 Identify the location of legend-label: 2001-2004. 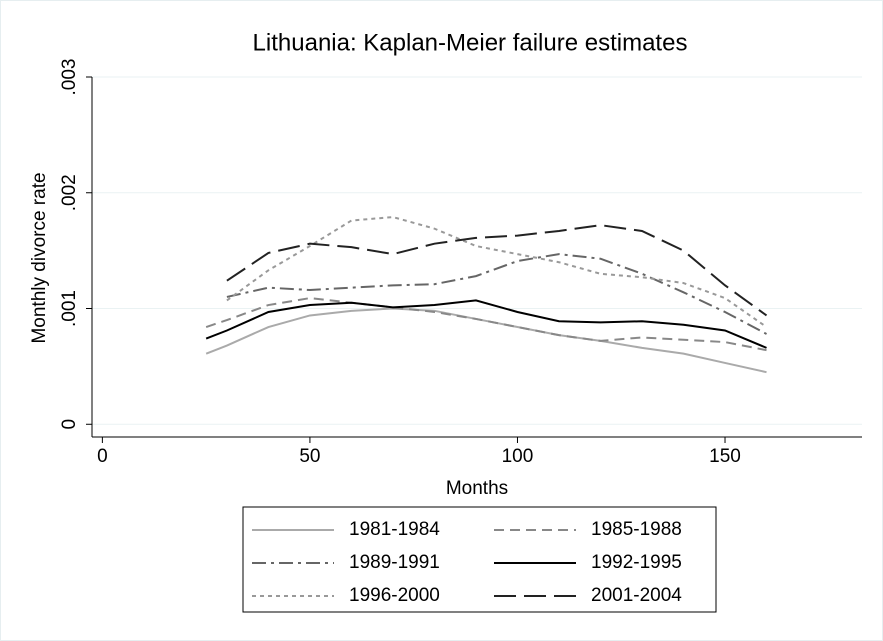
(636, 595).